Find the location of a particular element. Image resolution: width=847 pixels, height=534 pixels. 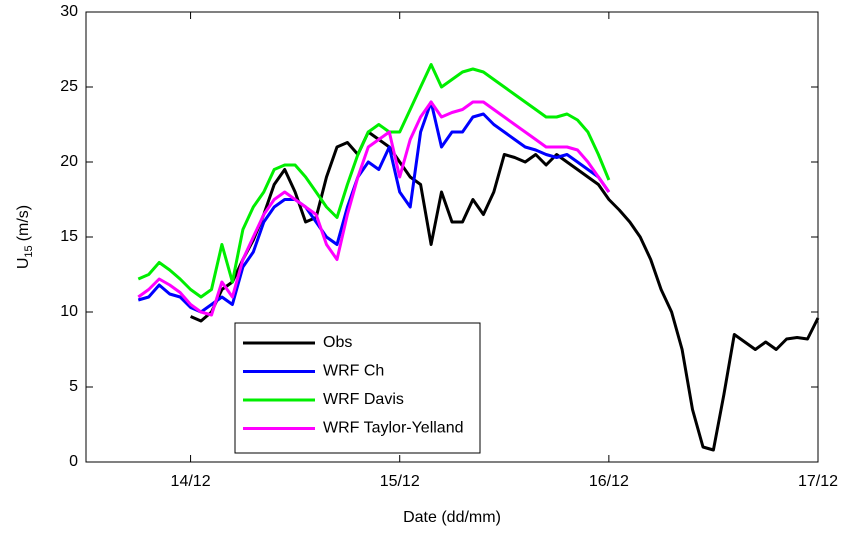

legend-label: WRF Davis is located at coordinates (363, 399).